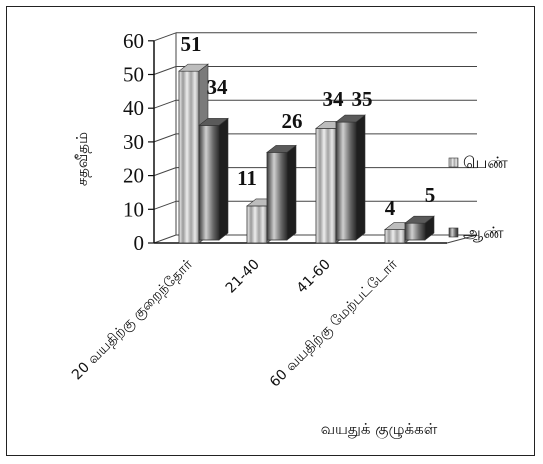 The image size is (543, 464). Describe the element at coordinates (292, 121) in the screenshot. I see `data-label: 26` at that location.